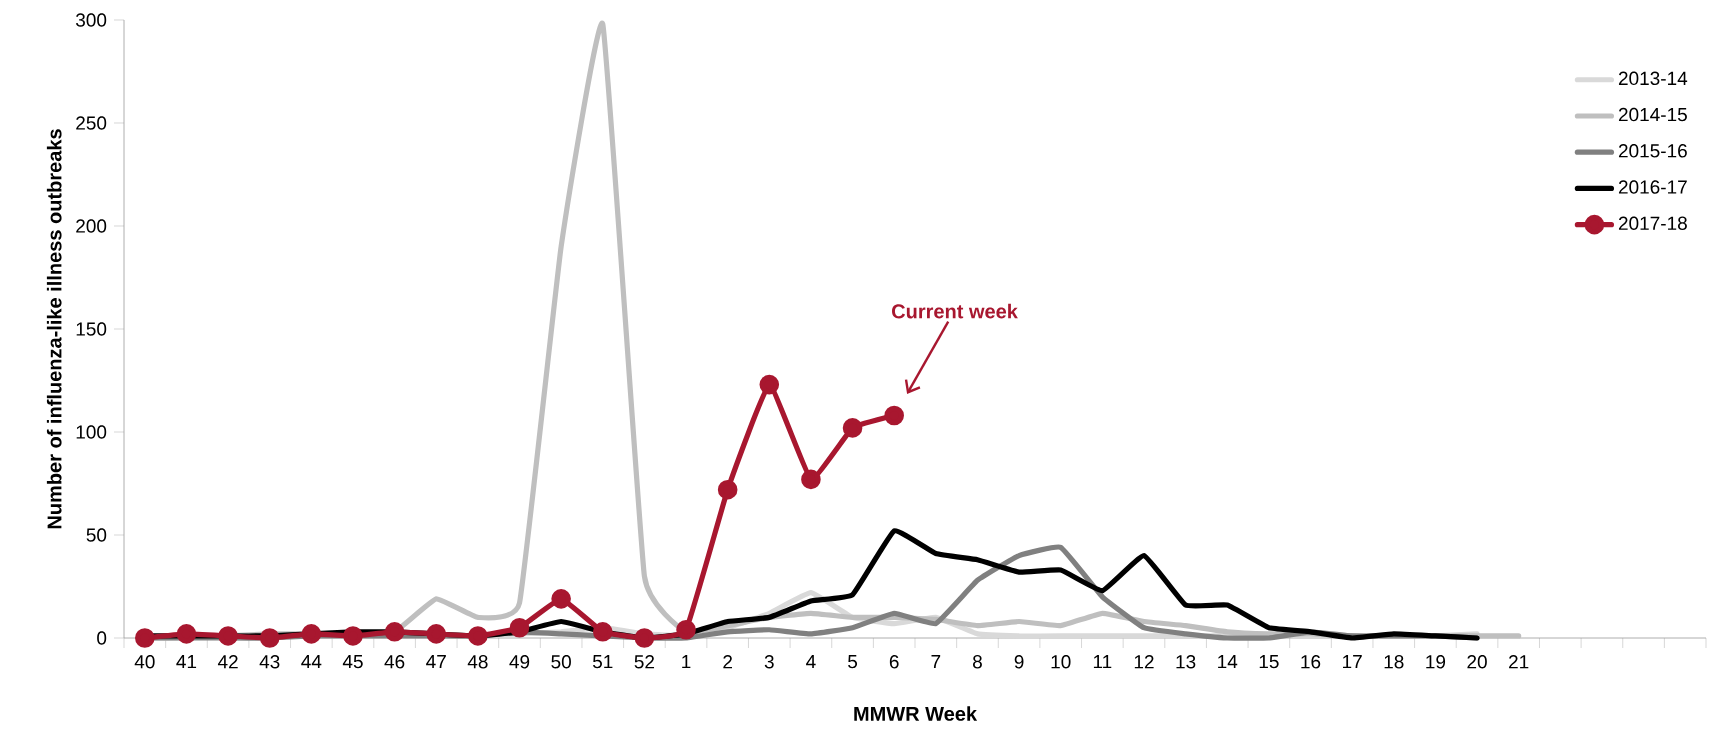 The image size is (1716, 738). Describe the element at coordinates (644, 662) in the screenshot. I see `x-tick-label: 52` at that location.